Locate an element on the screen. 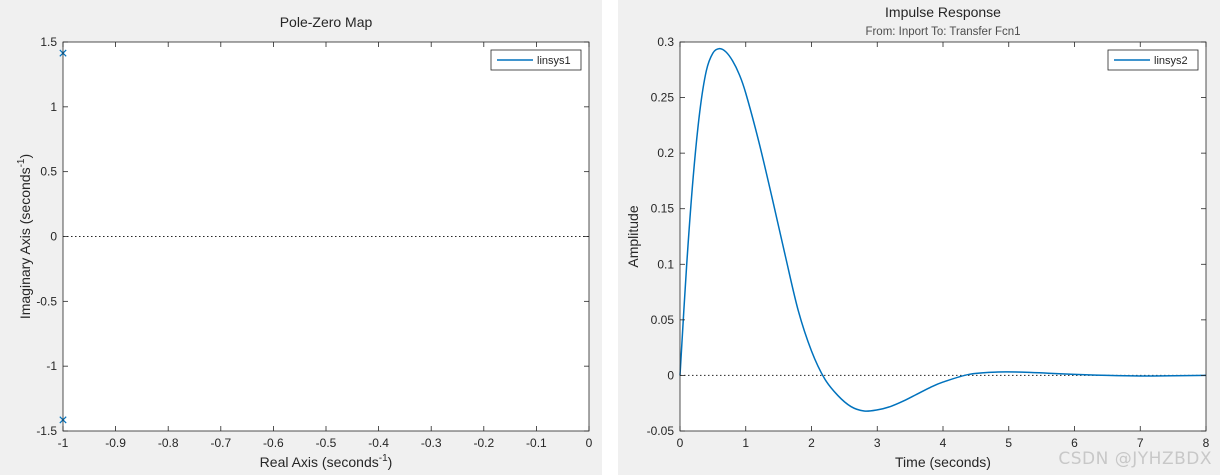  y-axis-label-end: ) is located at coordinates (25, 156).